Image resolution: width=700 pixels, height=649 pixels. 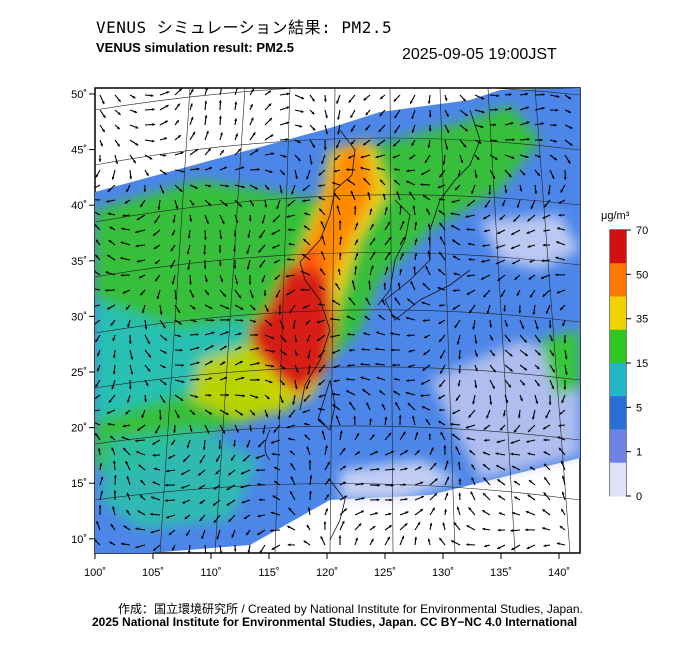 I want to click on longitude-axis: 100˚ 105˚ 110˚ 115˚ 120˚ 125˚ 130˚ 135˚ 140˚, so click(x=327, y=566).